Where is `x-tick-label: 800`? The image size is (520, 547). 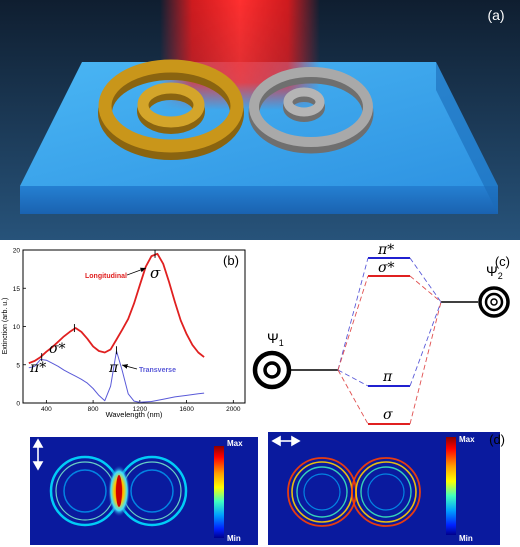 x-tick-label: 800 is located at coordinates (93, 409).